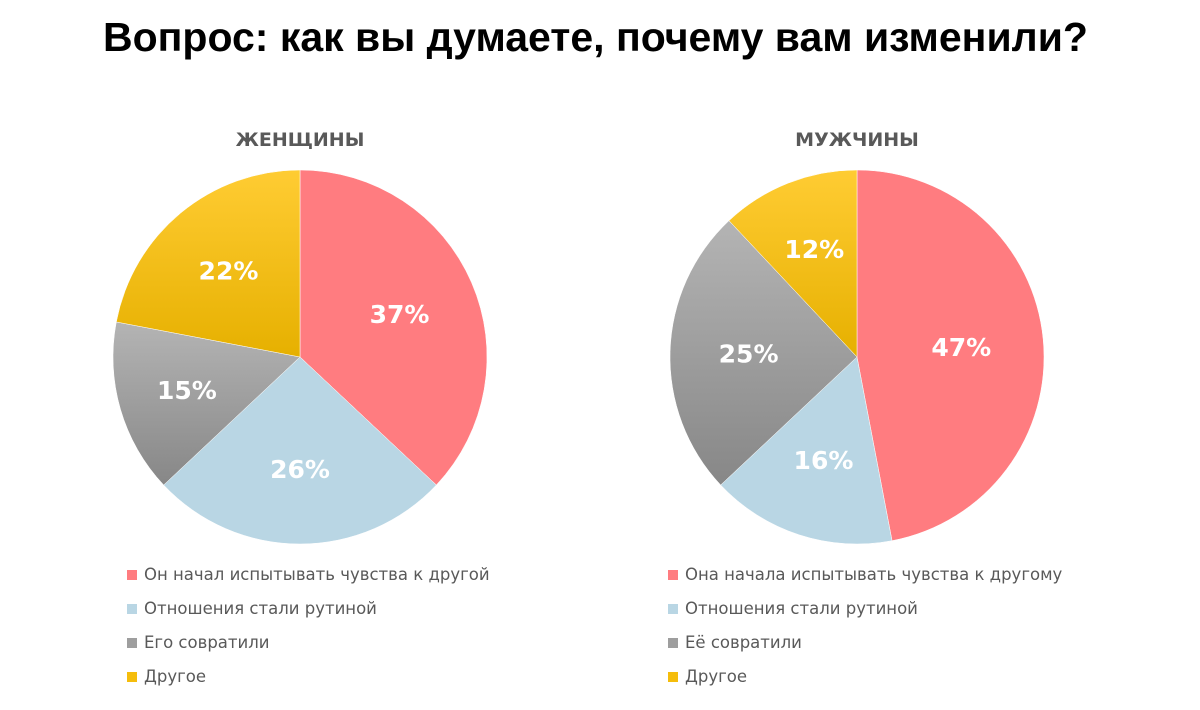 The height and width of the screenshot is (710, 1200). Describe the element at coordinates (400, 314) in the screenshot. I see `slice-label-other-feelings: 37%` at that location.